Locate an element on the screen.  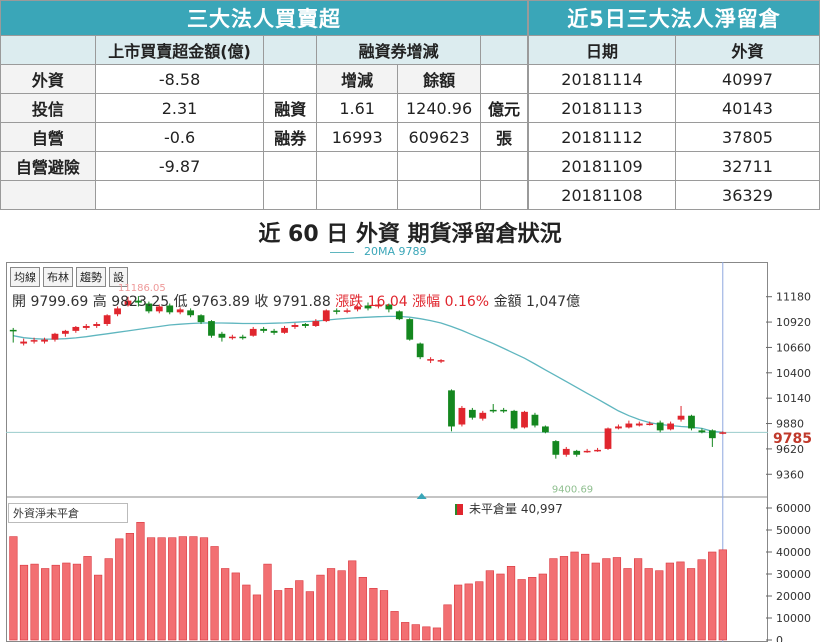
settings-button: 設 is located at coordinates (118, 277).